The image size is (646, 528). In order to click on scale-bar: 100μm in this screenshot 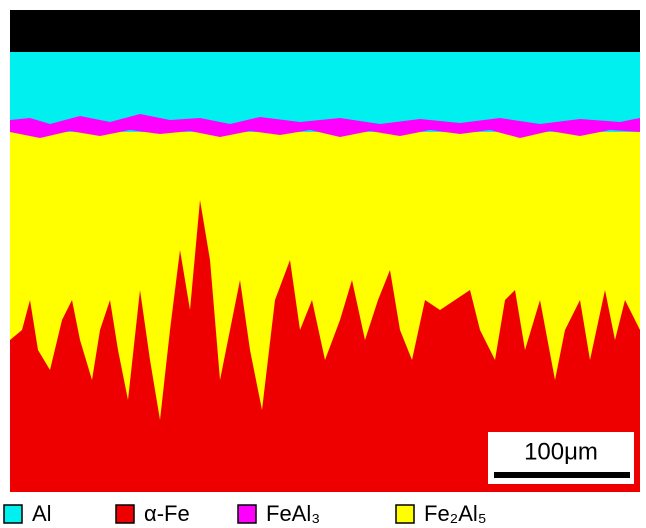, I will do `click(561, 461)`.